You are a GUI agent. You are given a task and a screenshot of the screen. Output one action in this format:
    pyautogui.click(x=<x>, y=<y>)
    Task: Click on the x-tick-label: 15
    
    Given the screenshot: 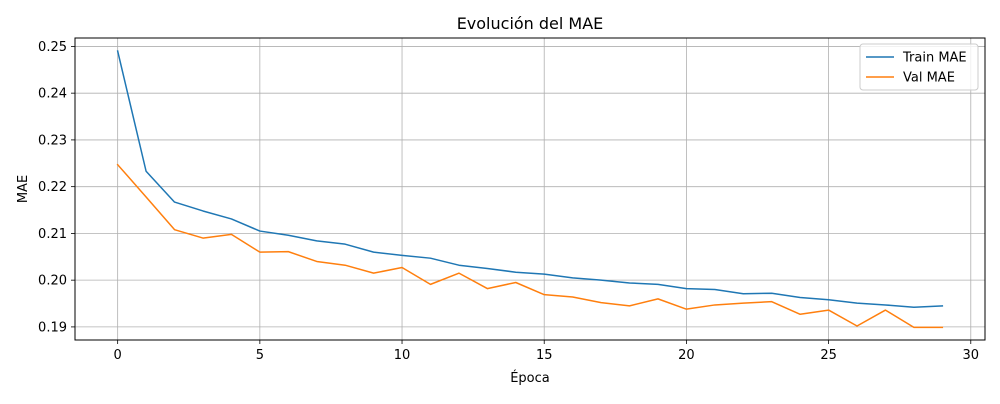 What is the action you would take?
    pyautogui.click(x=544, y=355)
    